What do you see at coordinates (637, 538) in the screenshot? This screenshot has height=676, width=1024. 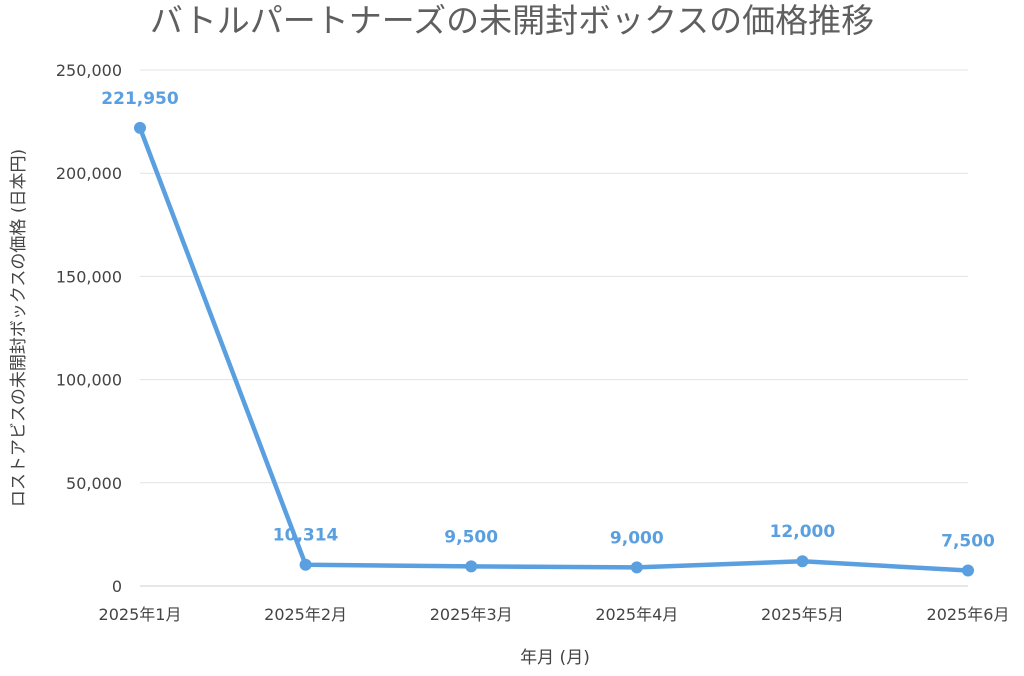 I see `data-label: 9,000` at bounding box center [637, 538].